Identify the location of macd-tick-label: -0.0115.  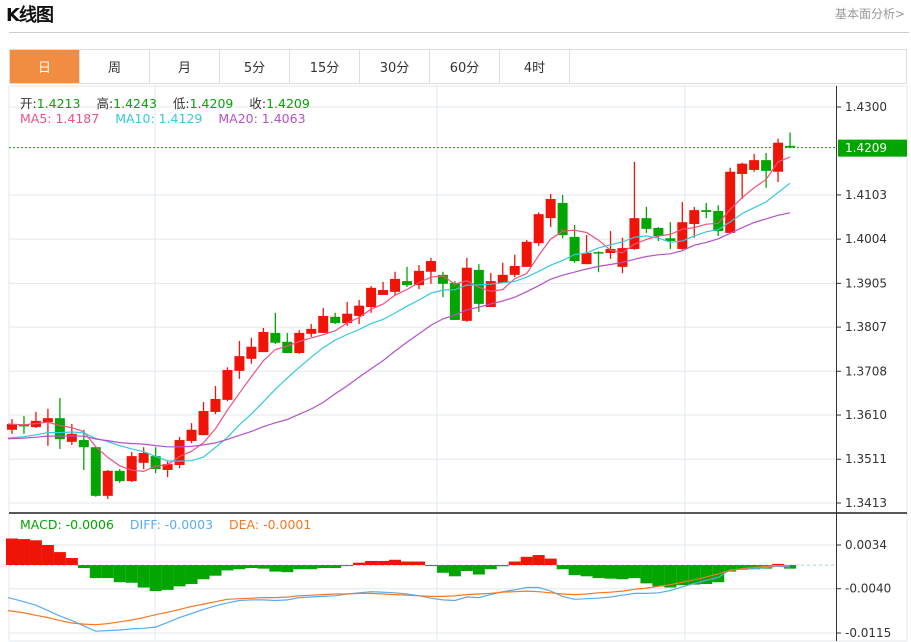
(868, 633).